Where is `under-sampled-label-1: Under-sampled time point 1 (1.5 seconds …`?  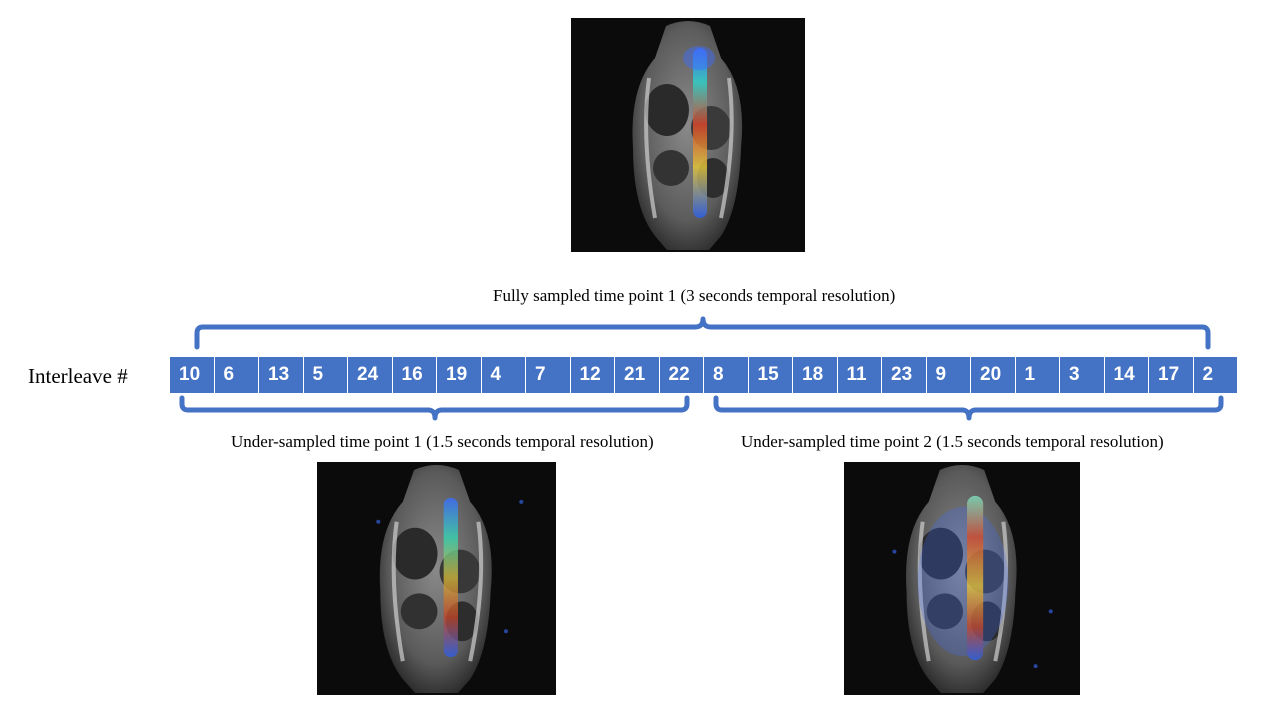 under-sampled-label-1: Under-sampled time point 1 (1.5 seconds … is located at coordinates (442, 441).